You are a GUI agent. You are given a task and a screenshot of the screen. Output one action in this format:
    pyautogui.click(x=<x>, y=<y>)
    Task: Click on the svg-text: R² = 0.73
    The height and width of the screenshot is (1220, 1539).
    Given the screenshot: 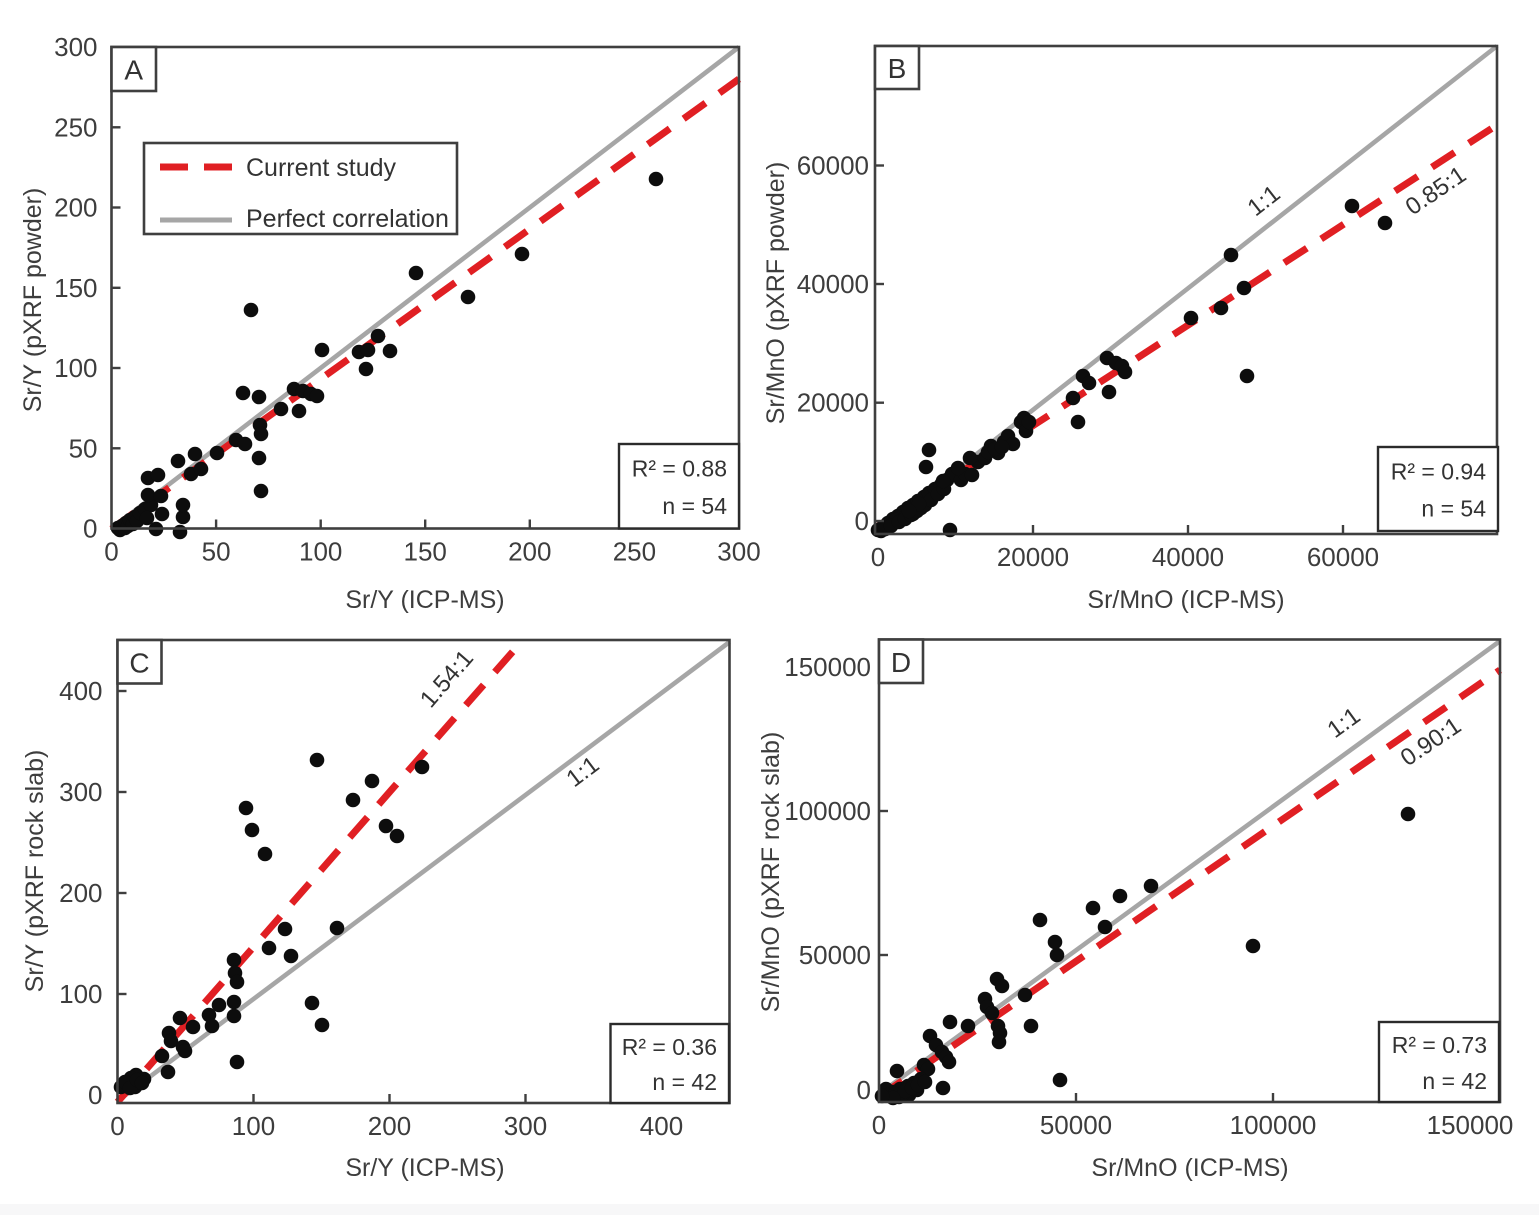 What is the action you would take?
    pyautogui.click(x=1439, y=1045)
    